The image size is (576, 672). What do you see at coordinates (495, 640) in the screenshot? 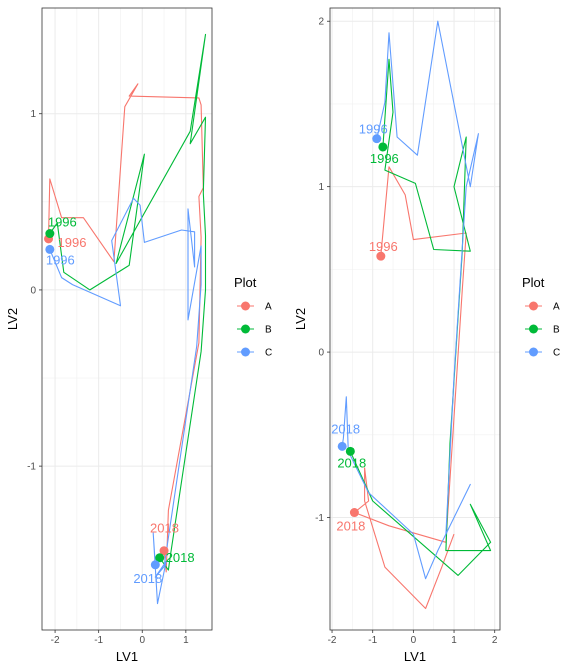
I see `x-tick-label: 2` at bounding box center [495, 640].